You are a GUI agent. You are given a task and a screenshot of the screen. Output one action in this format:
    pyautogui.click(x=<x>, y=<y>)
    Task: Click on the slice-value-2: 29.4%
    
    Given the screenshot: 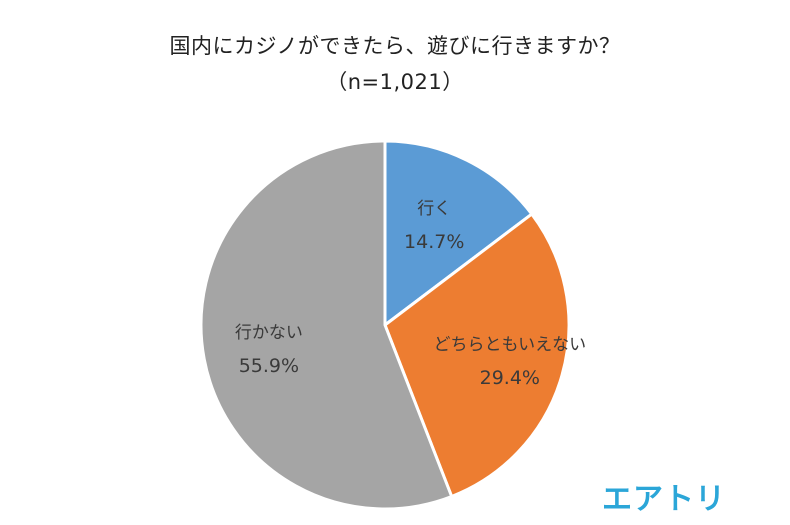 What is the action you would take?
    pyautogui.click(x=510, y=378)
    